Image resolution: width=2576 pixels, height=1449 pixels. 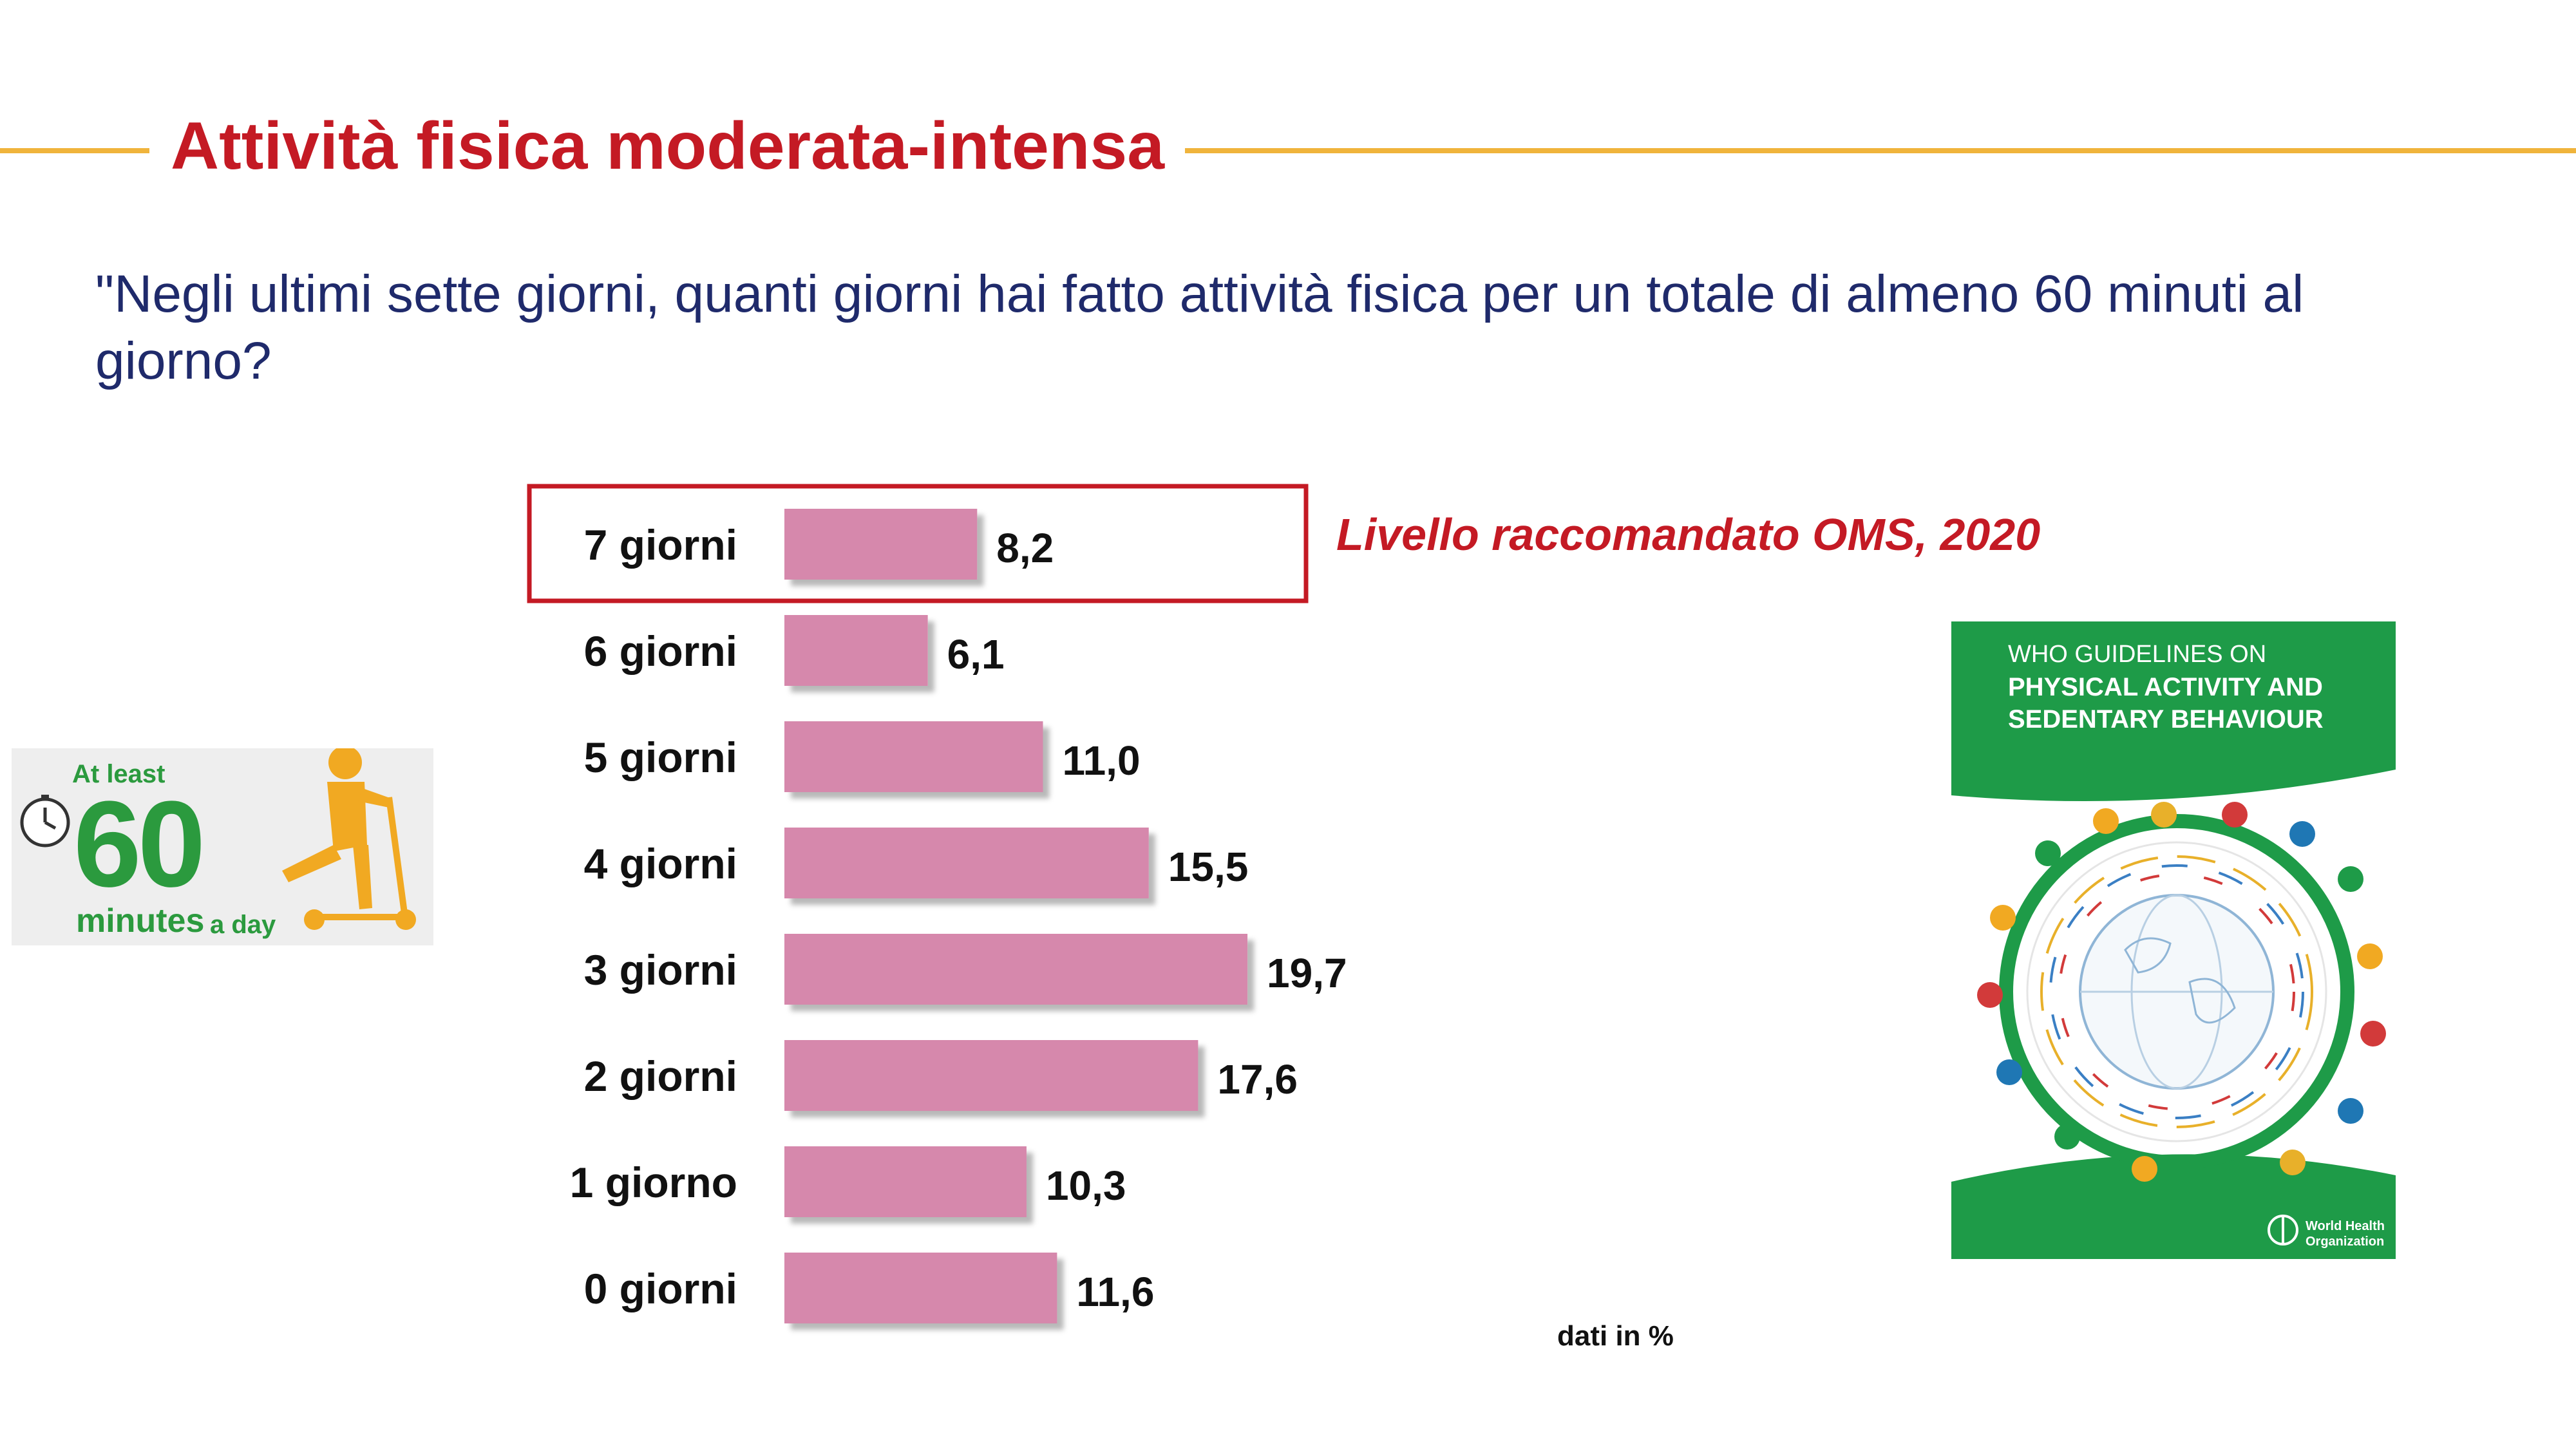 What do you see at coordinates (2345, 1226) in the screenshot?
I see `who-org-line1: World Health` at bounding box center [2345, 1226].